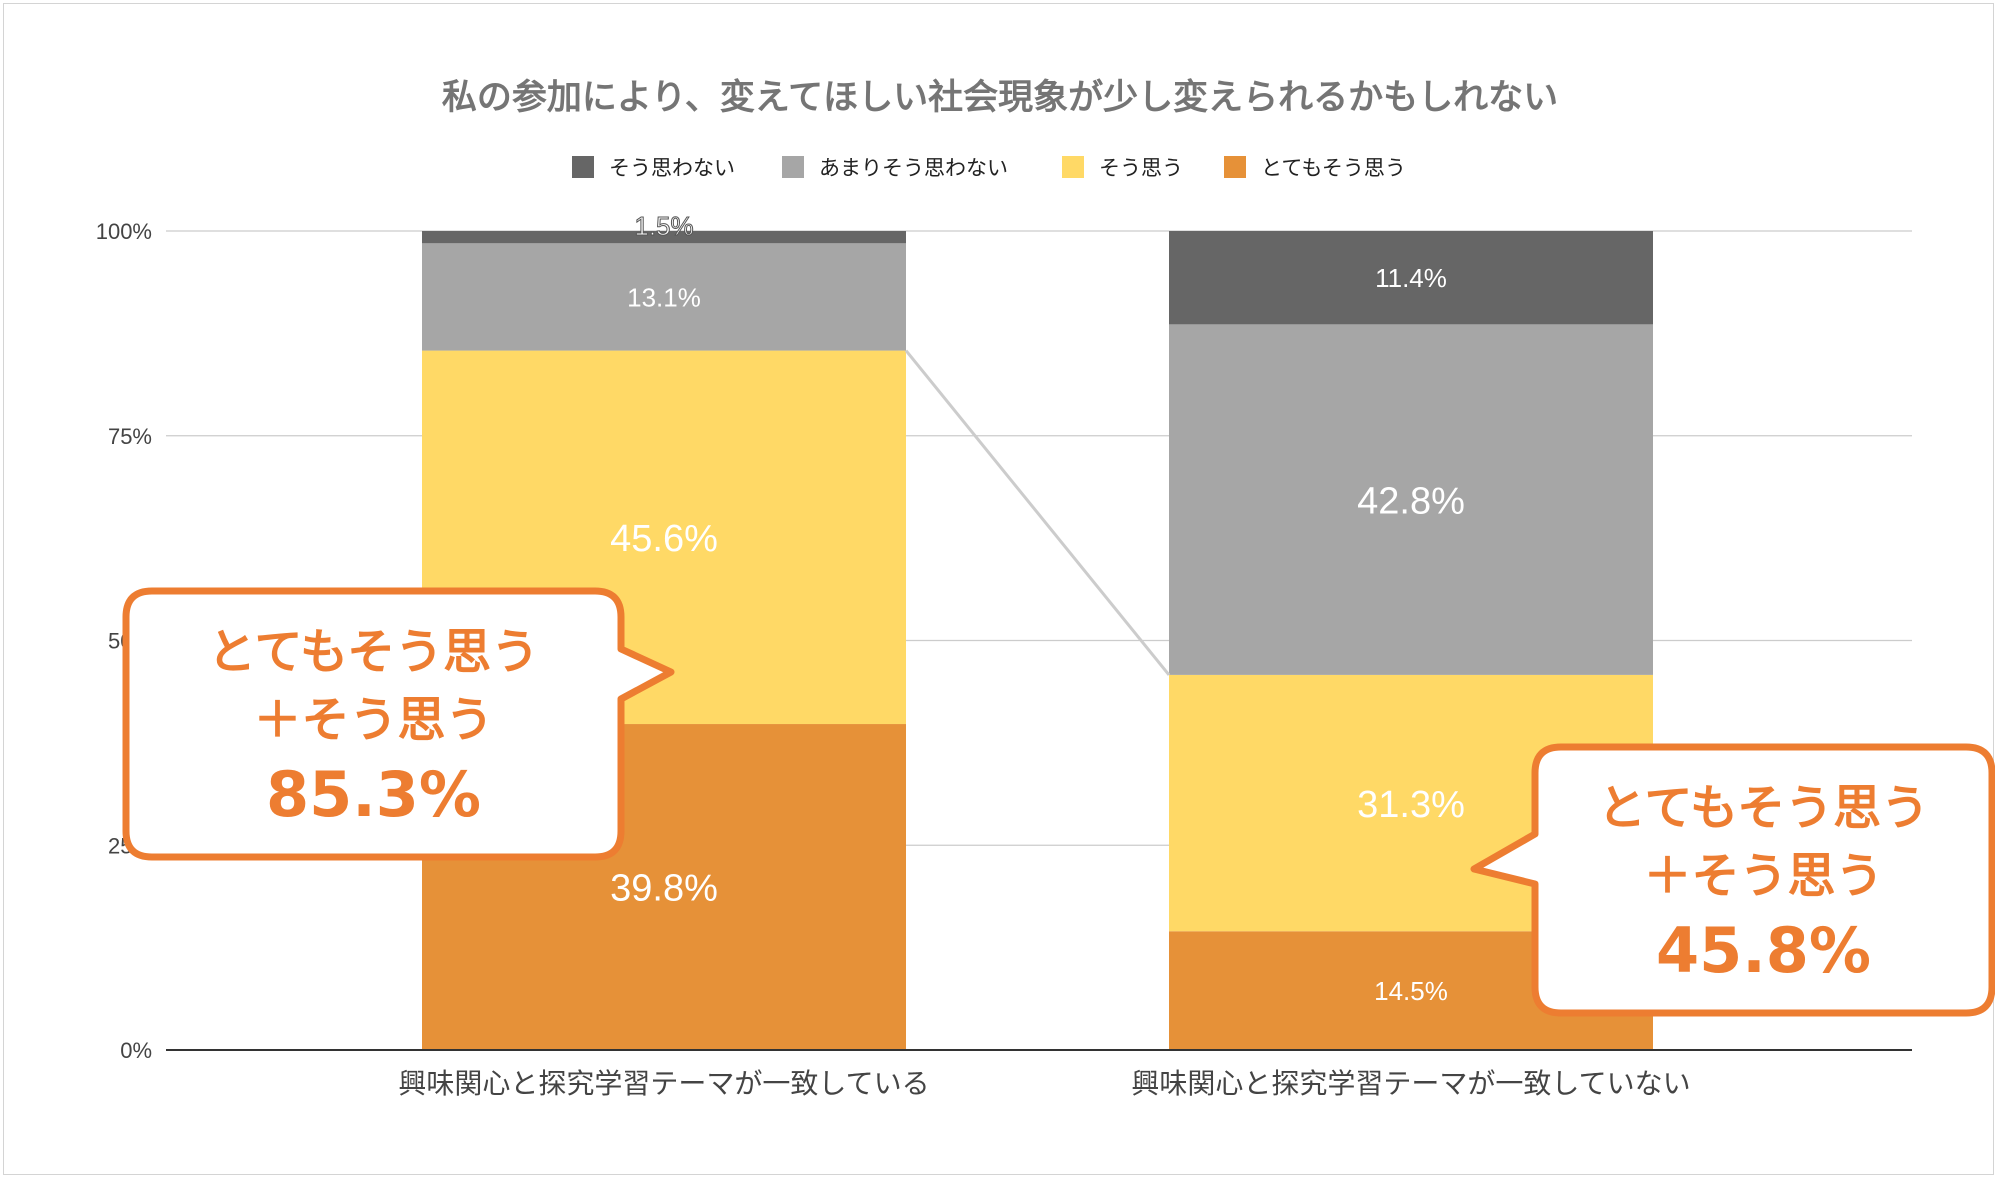  Describe the element at coordinates (664, 889) in the screenshot. I see `data-label: 39.8%` at that location.